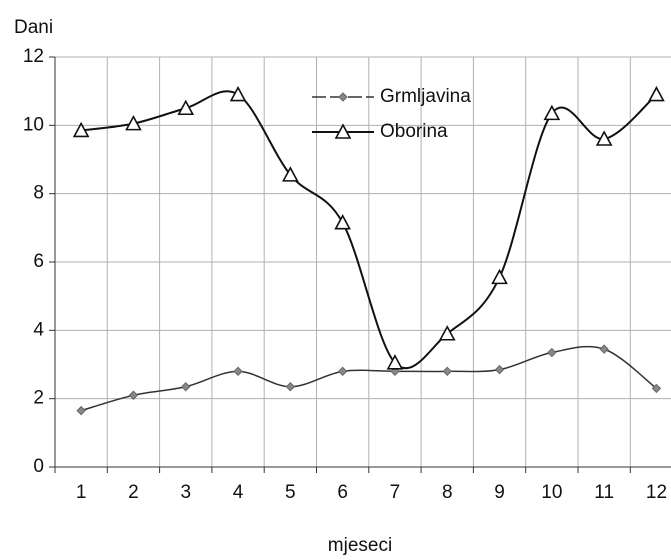 Image resolution: width=671 pixels, height=560 pixels. What do you see at coordinates (342, 492) in the screenshot?
I see `x-tick-label: 6` at bounding box center [342, 492].